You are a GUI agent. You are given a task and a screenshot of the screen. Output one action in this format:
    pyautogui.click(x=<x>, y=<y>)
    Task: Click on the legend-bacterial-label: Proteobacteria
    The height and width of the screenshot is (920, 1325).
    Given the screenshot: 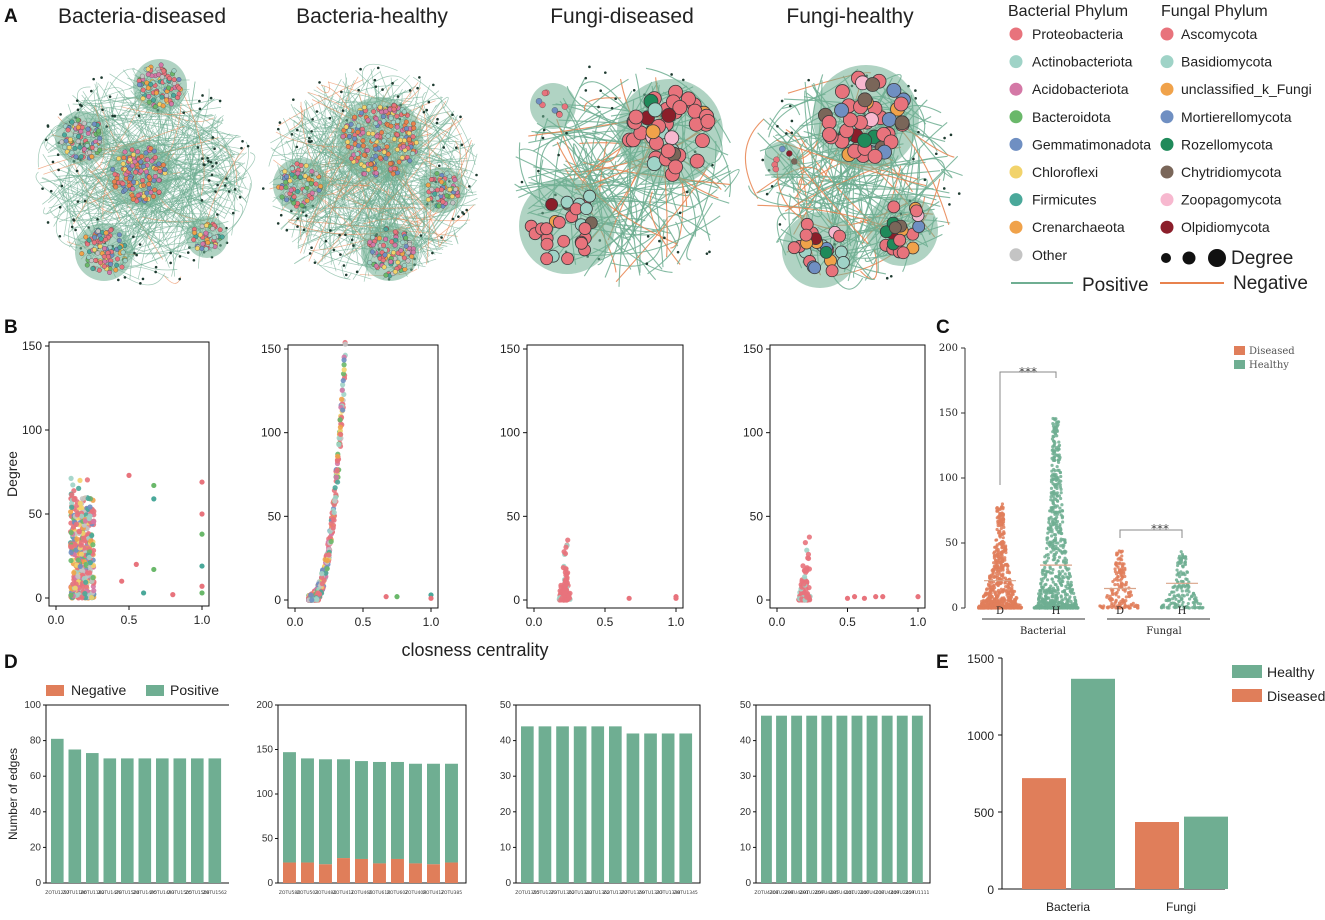 What is the action you would take?
    pyautogui.click(x=1077, y=34)
    